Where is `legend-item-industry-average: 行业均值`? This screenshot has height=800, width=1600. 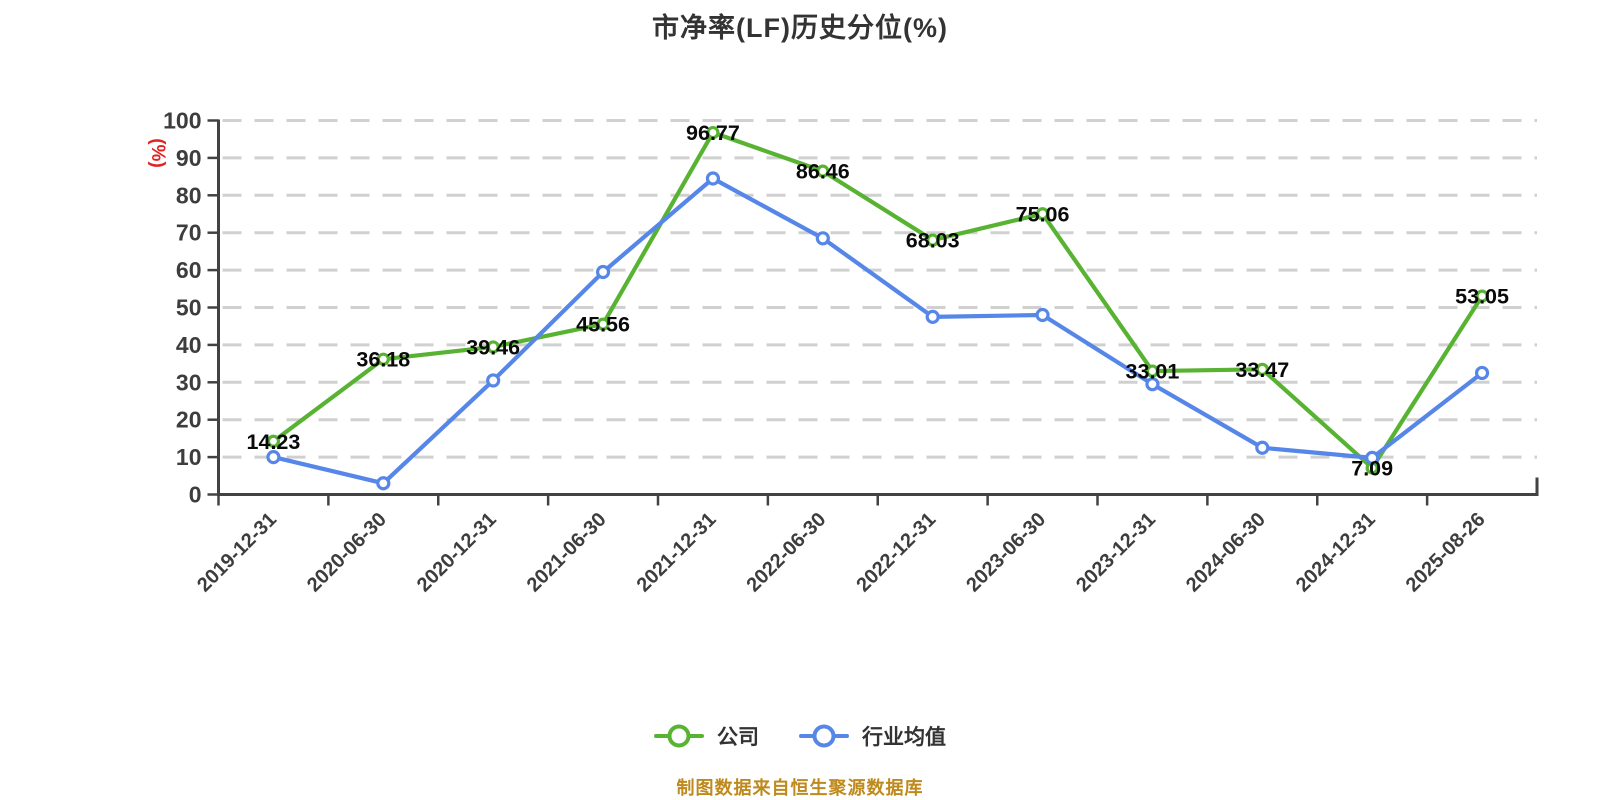
legend-item-industry-average: 行业均值 is located at coordinates (872, 736).